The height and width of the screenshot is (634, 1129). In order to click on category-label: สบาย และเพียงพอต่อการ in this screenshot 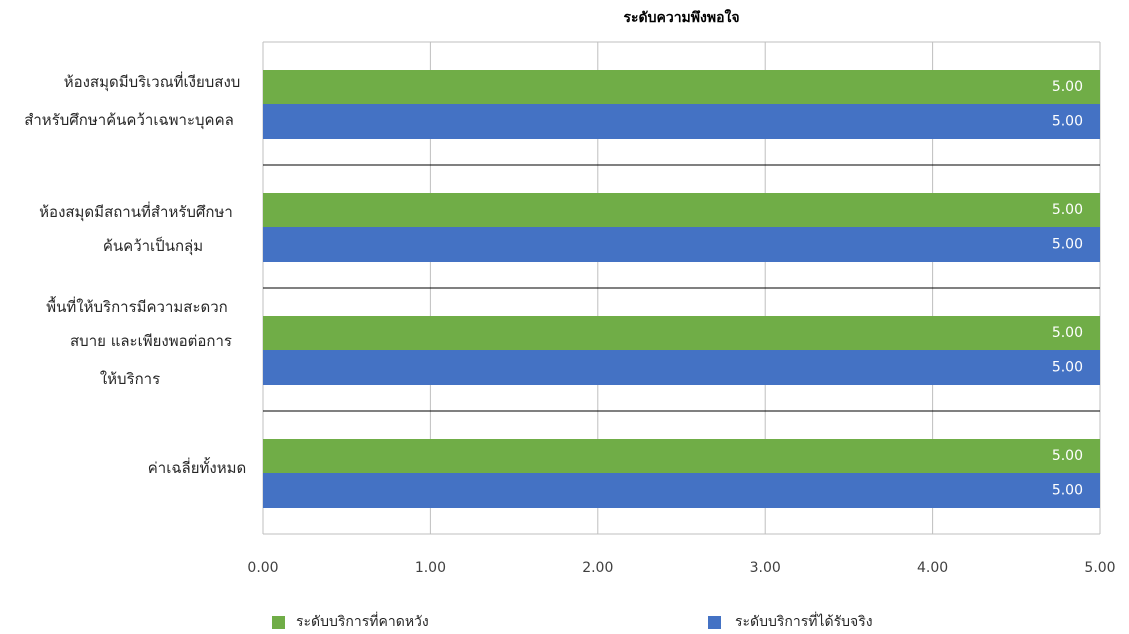, I will do `click(151, 341)`.